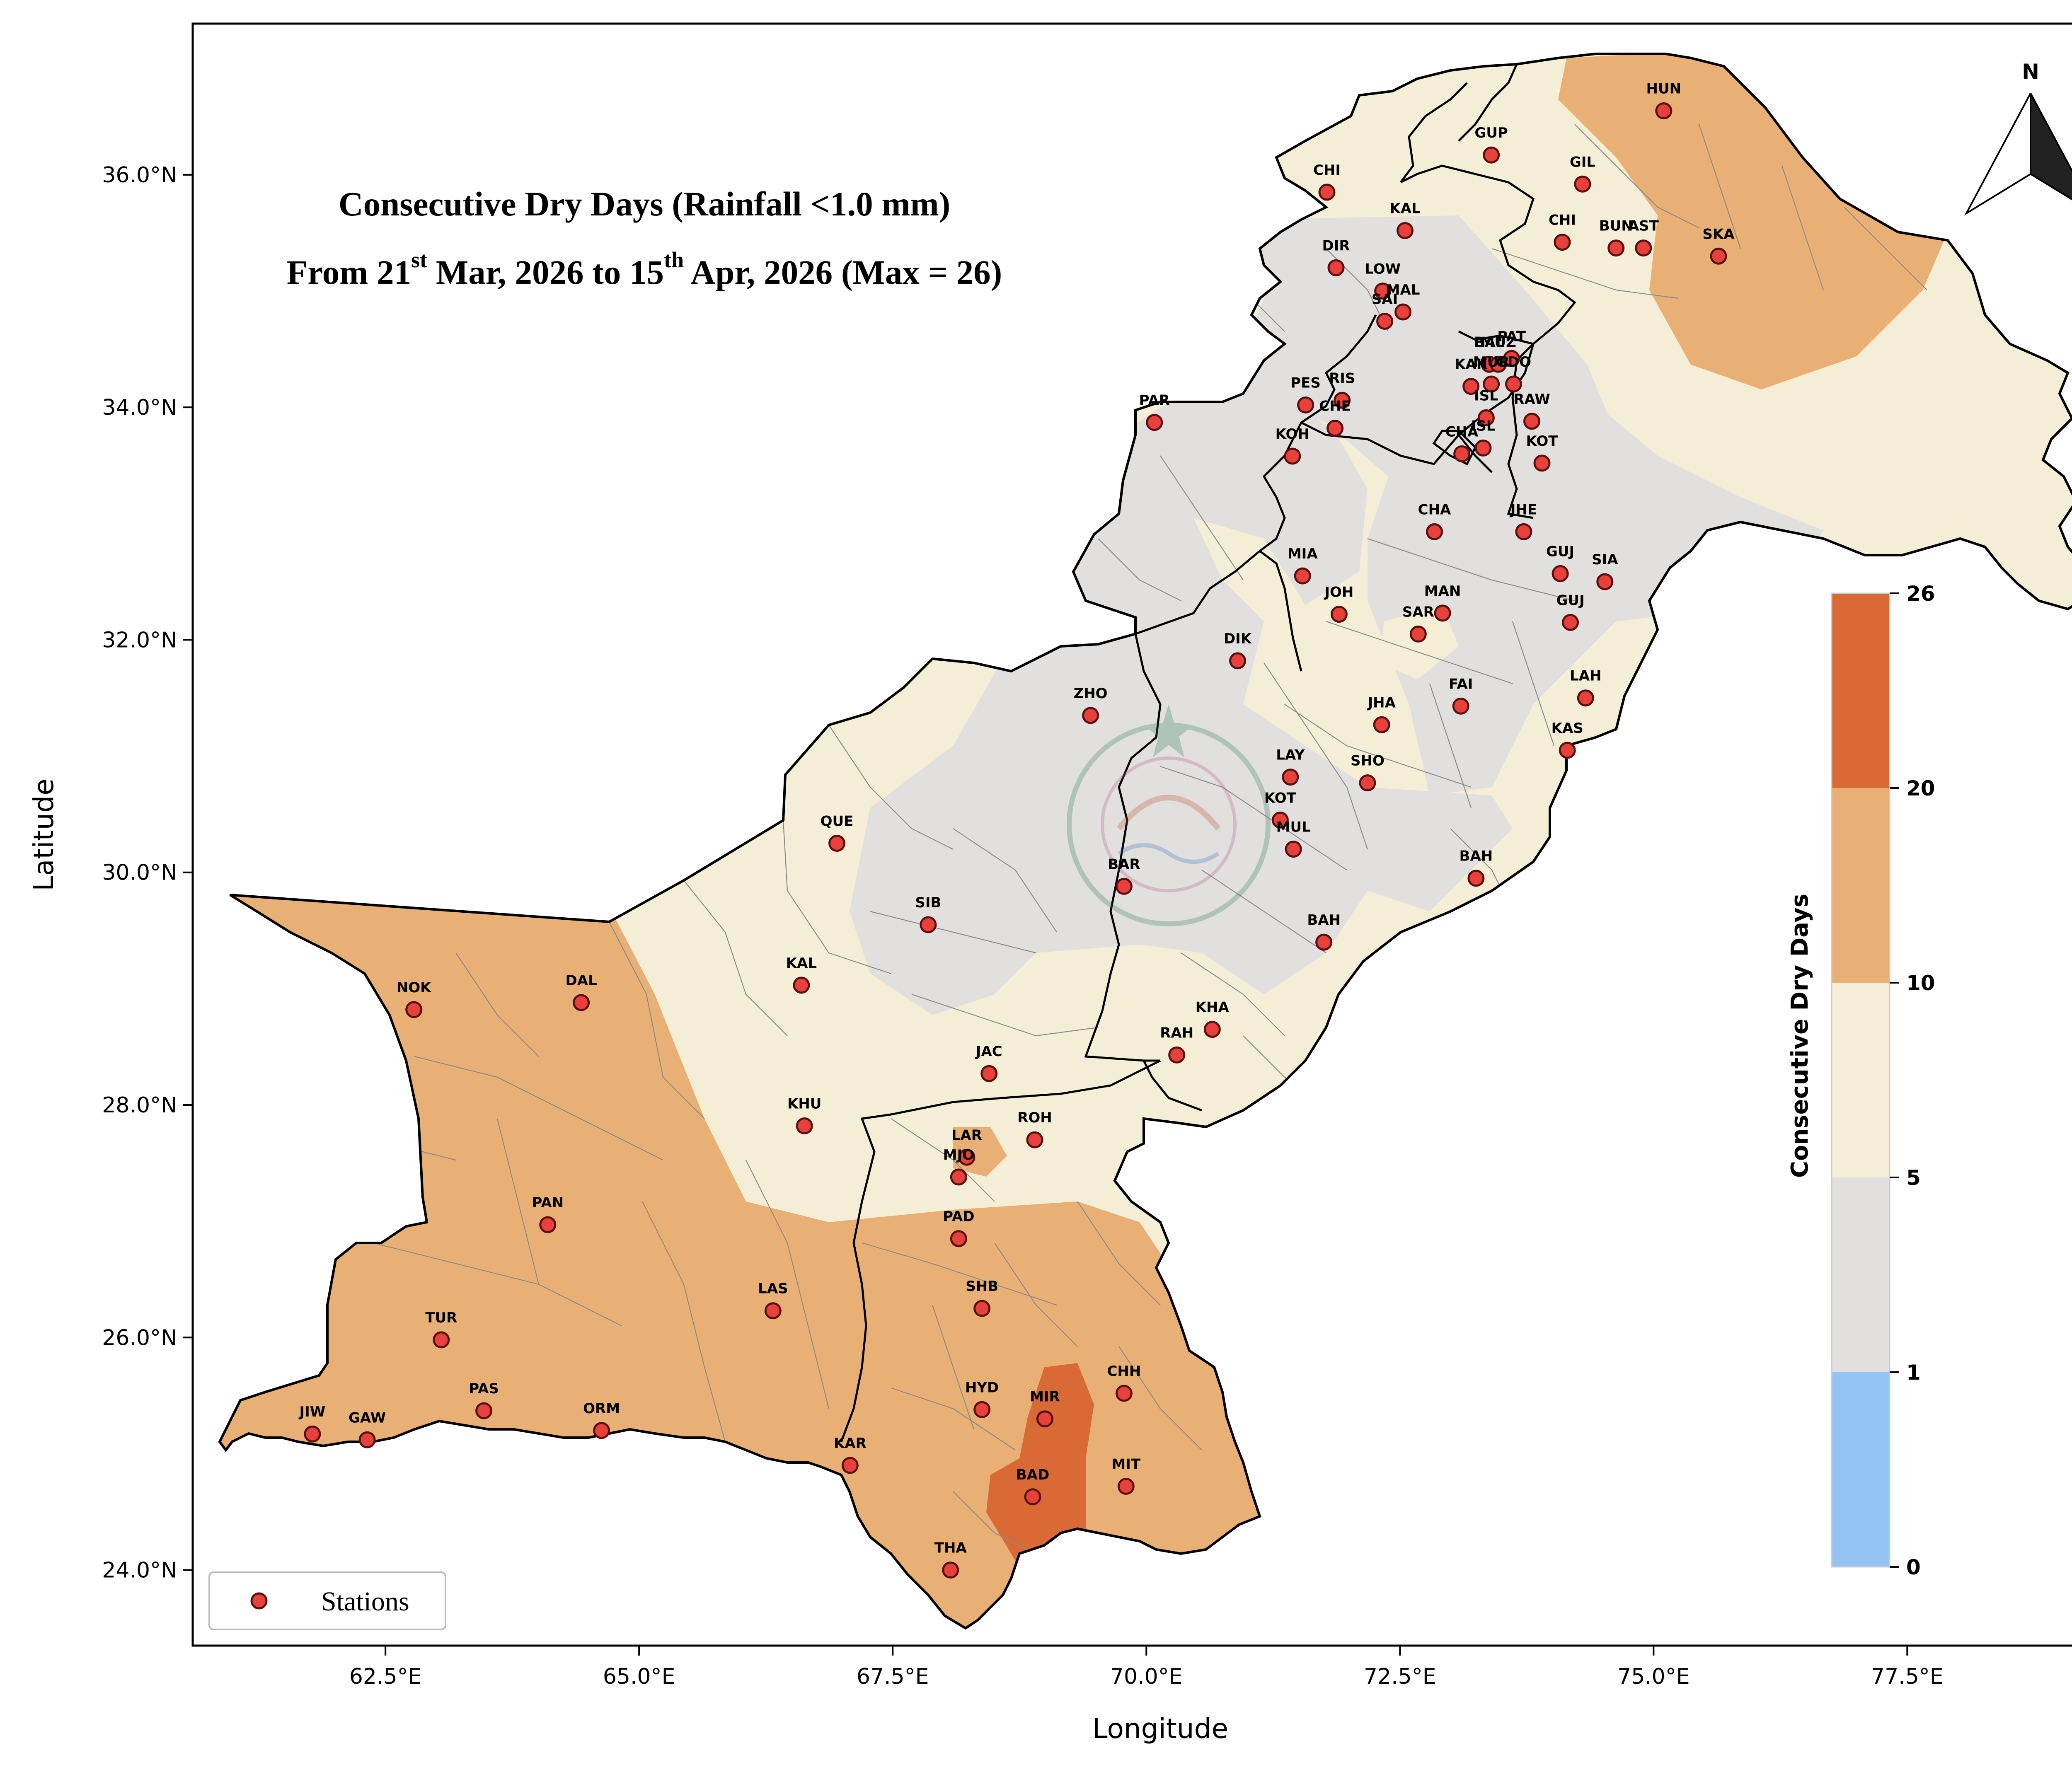 This screenshot has width=2072, height=1767. Describe the element at coordinates (414, 987) in the screenshot. I see `station-label-nok: NOK` at that location.